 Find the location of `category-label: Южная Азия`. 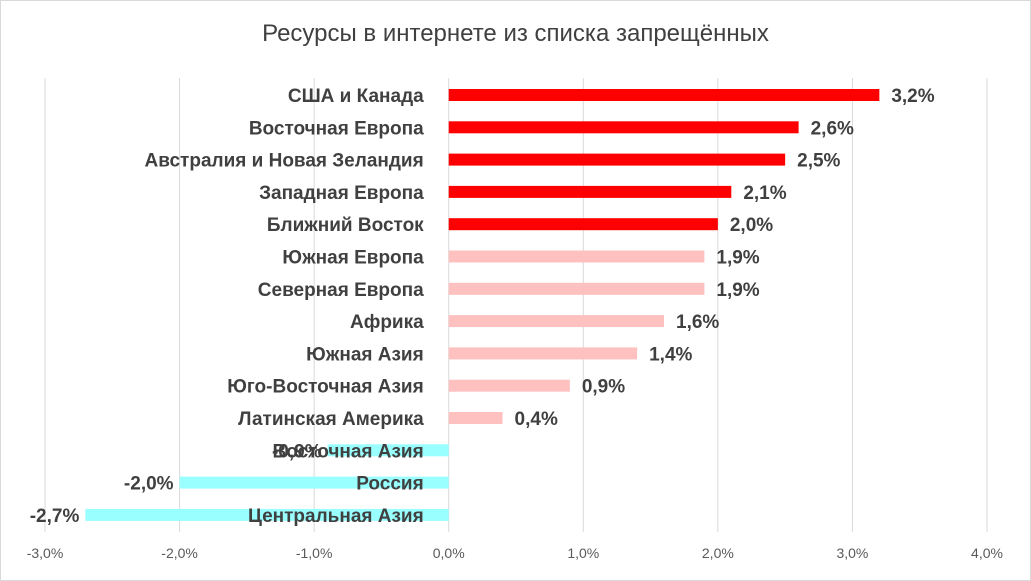

category-label: Южная Азия is located at coordinates (365, 354).